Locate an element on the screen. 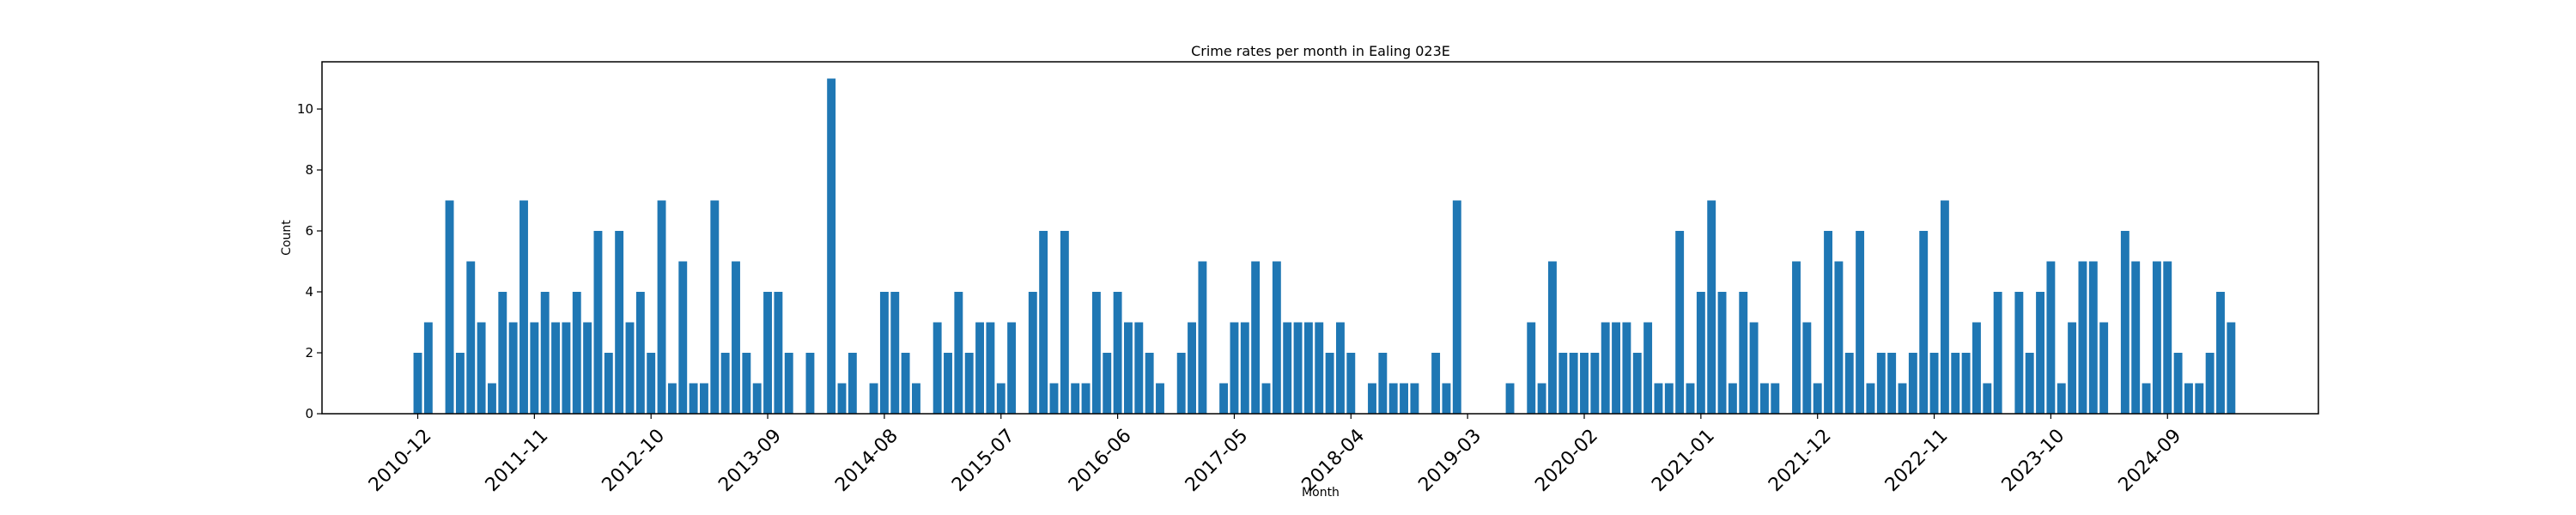  y-tick-label: 6 is located at coordinates (309, 231).